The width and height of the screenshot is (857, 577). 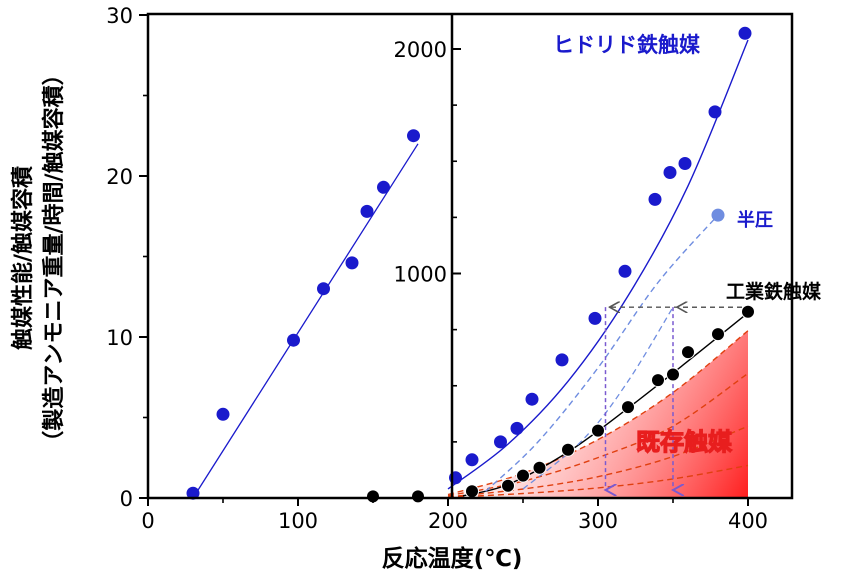 I want to click on x-tick-label-100: 100, so click(x=298, y=521).